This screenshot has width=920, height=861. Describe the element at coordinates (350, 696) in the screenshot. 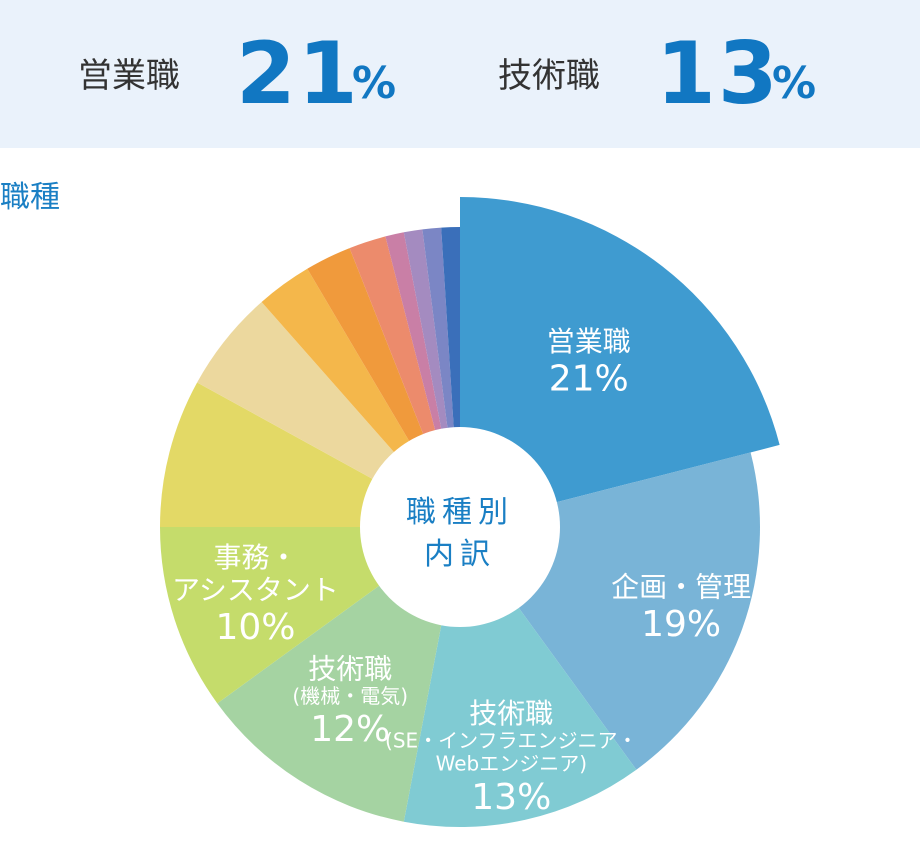

I see `slice-label-3-line-1: (機械・電気)` at that location.